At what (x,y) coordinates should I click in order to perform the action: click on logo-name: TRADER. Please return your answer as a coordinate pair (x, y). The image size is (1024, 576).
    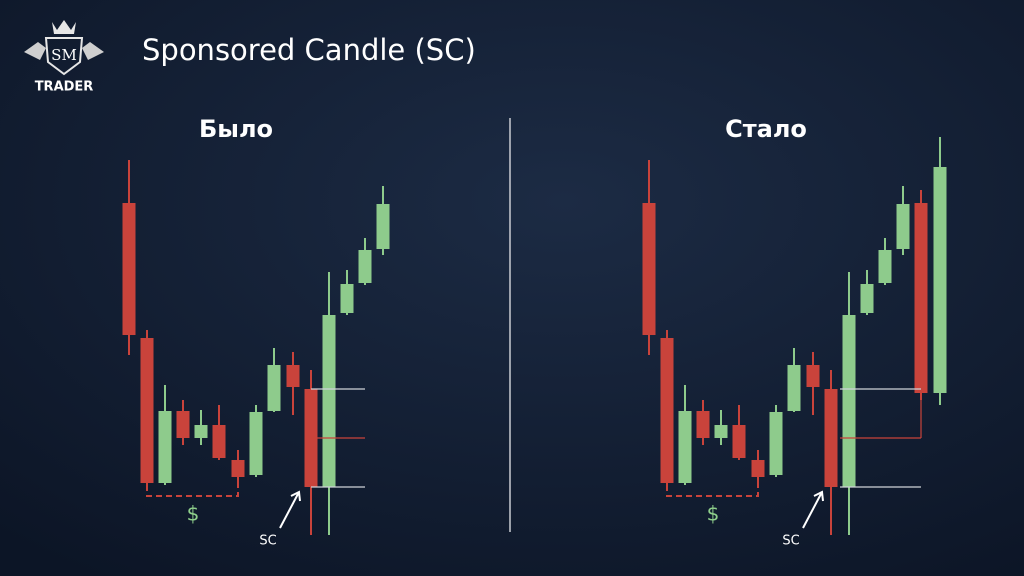
    Looking at the image, I should click on (64, 87).